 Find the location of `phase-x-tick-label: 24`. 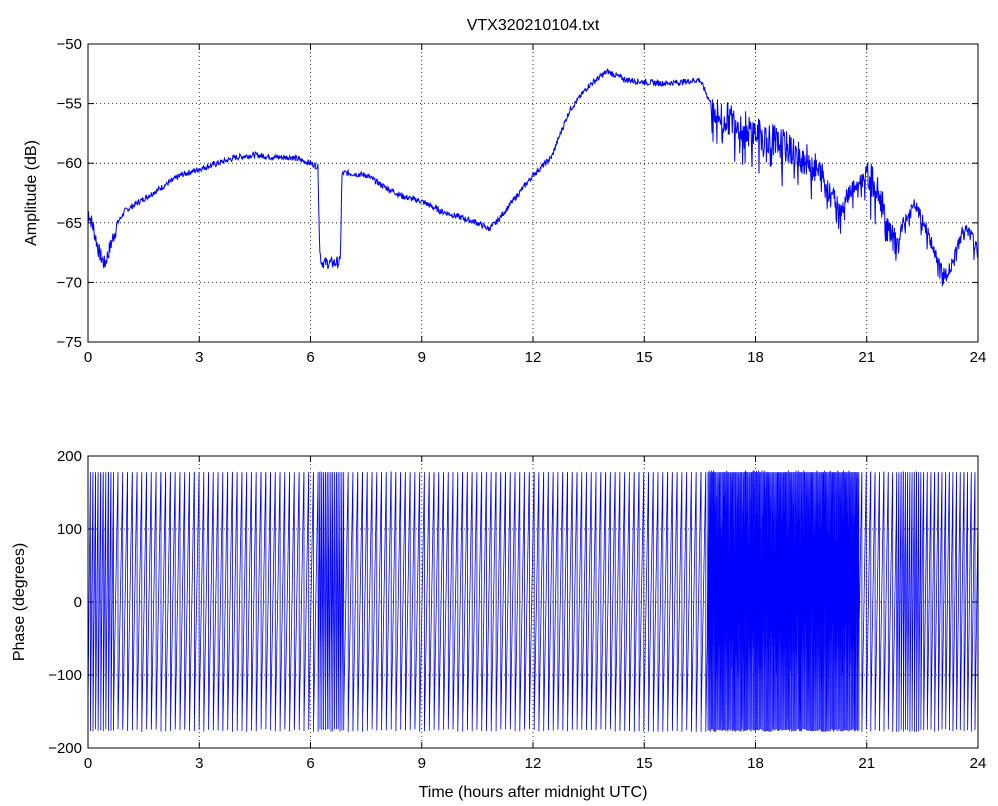

phase-x-tick-label: 24 is located at coordinates (978, 763).